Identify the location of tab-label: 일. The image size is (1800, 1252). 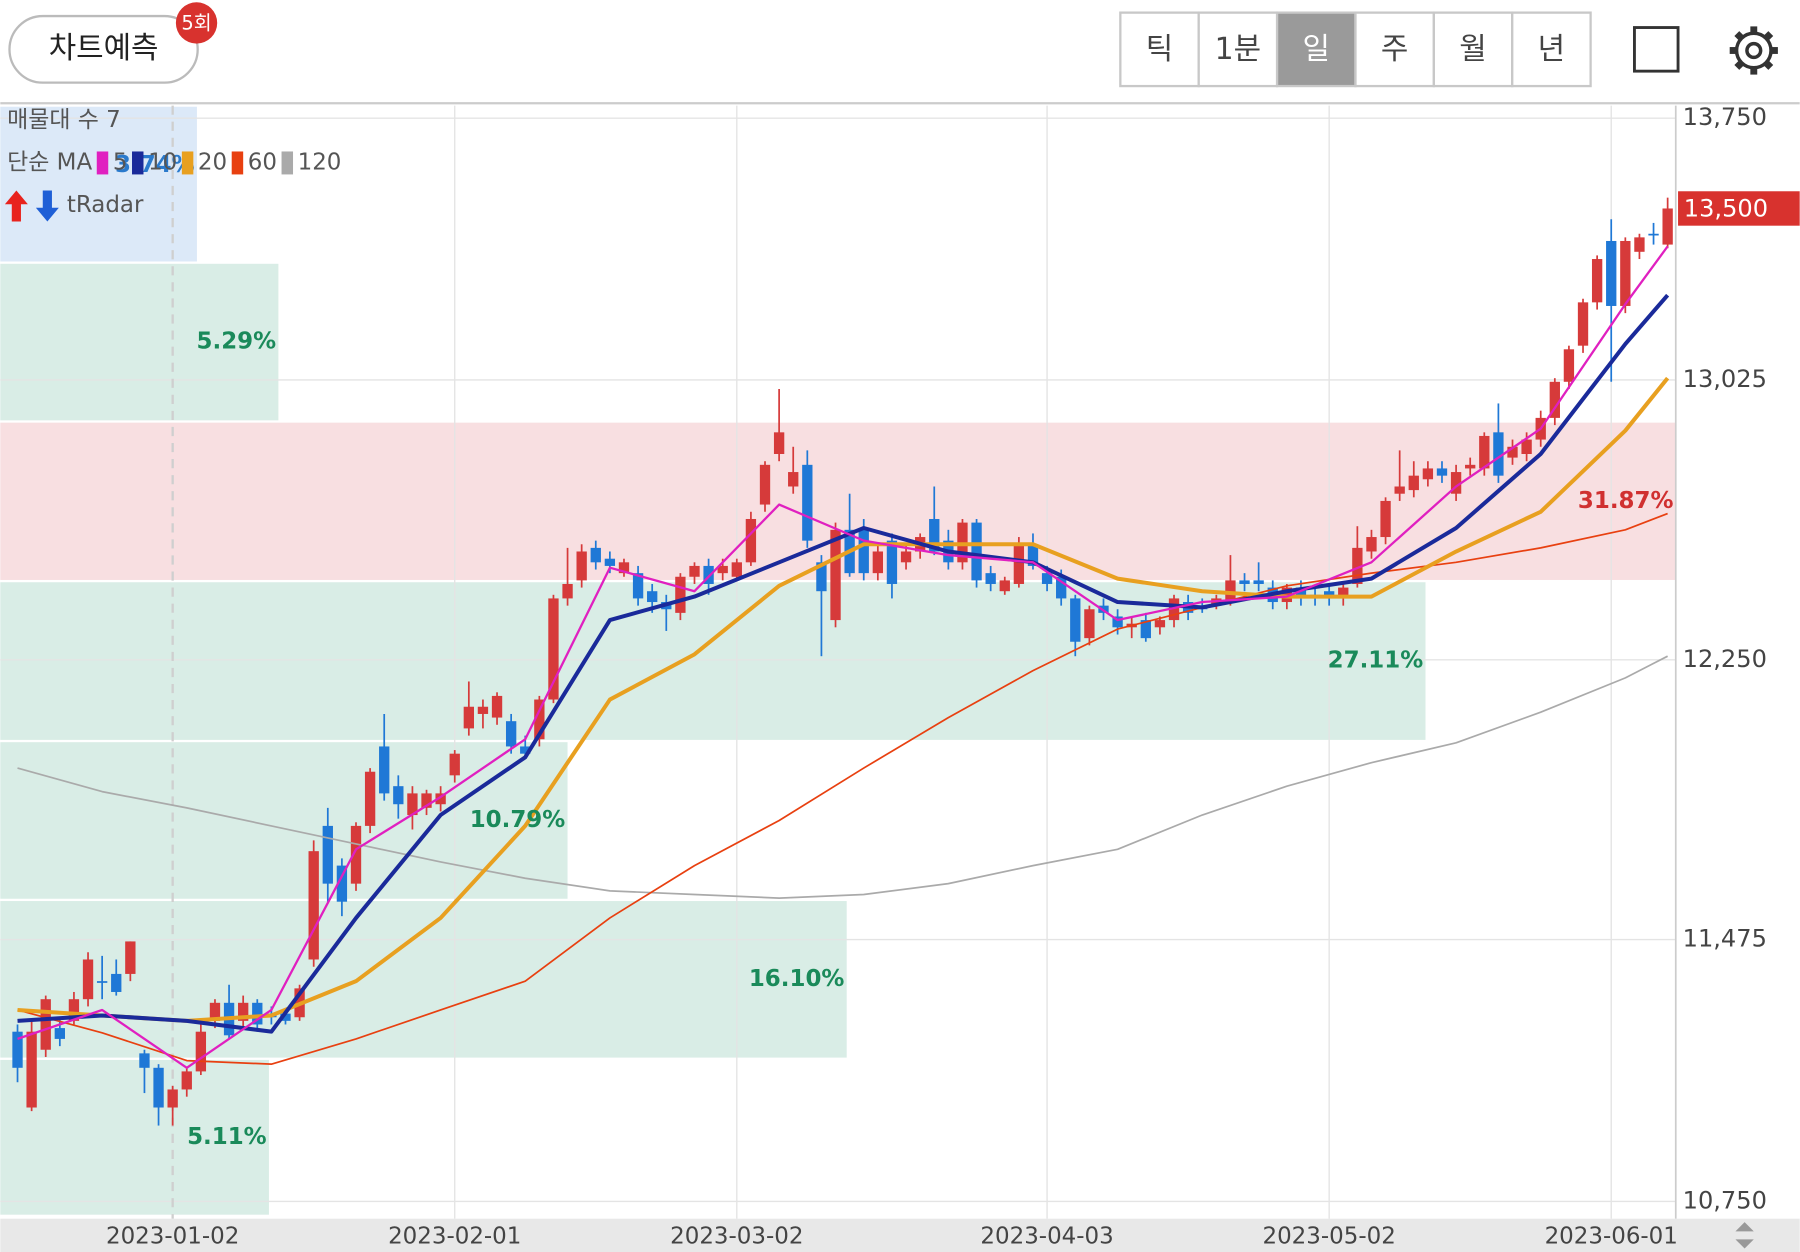
(1316, 49).